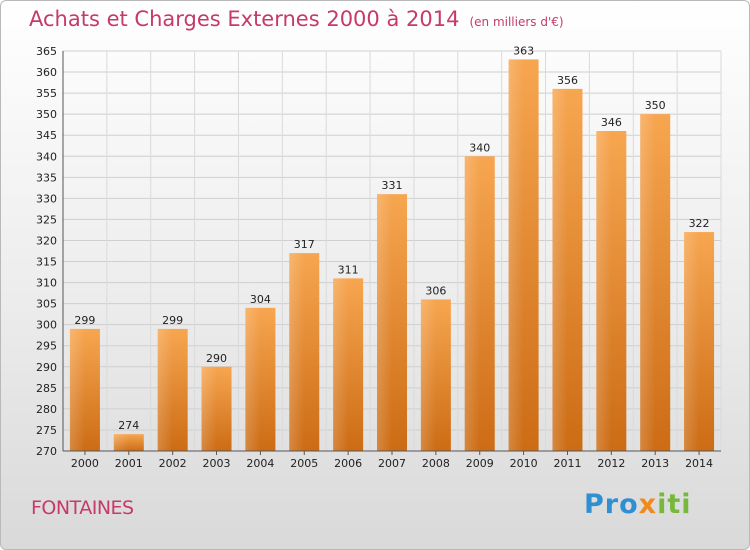  I want to click on y-tick-label: 315, so click(46, 262).